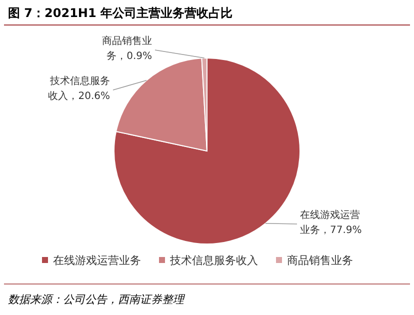  I want to click on chart-title: 图 7：2021H1 年公司主营业务营收占比, so click(120, 13).